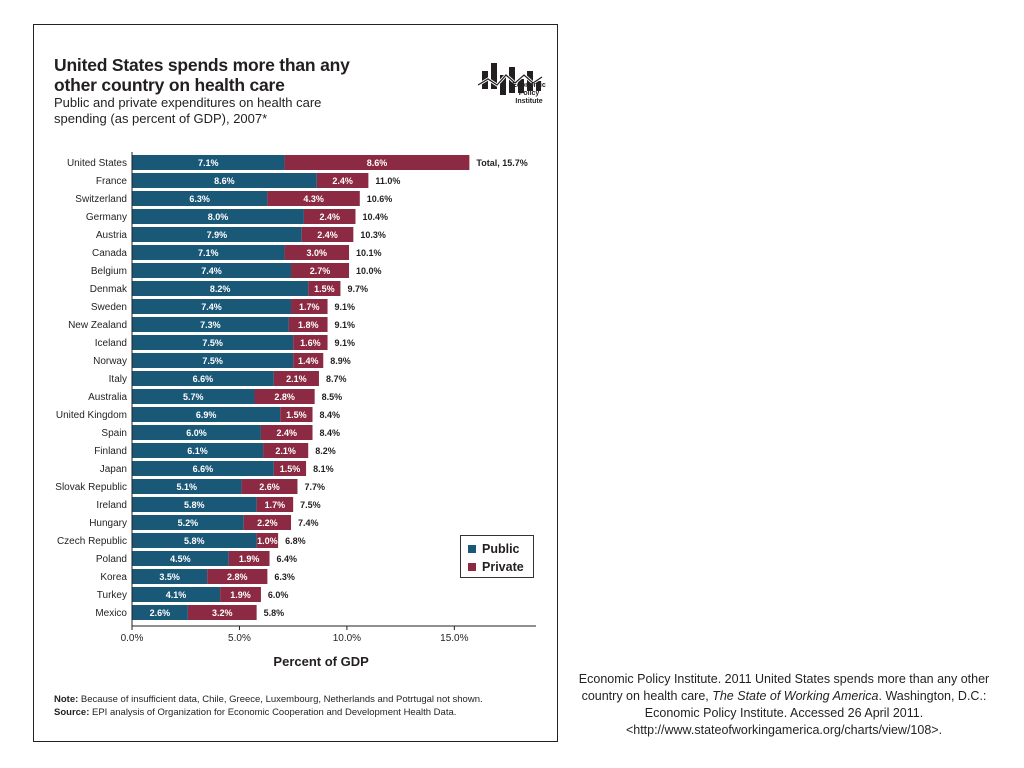  Describe the element at coordinates (287, 559) in the screenshot. I see `total-label: 6.4%` at that location.